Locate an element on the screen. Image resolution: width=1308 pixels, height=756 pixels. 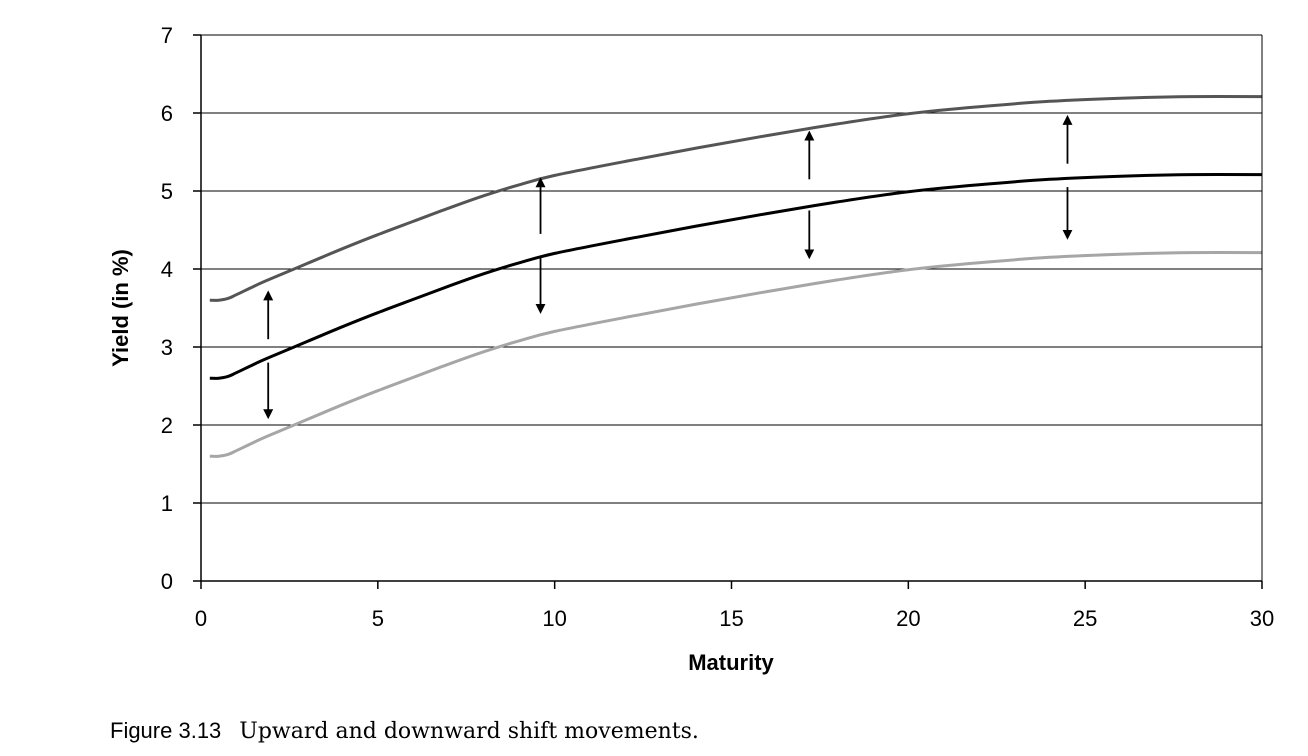
figure-caption-text: Upward and downward shift movements. is located at coordinates (469, 731).